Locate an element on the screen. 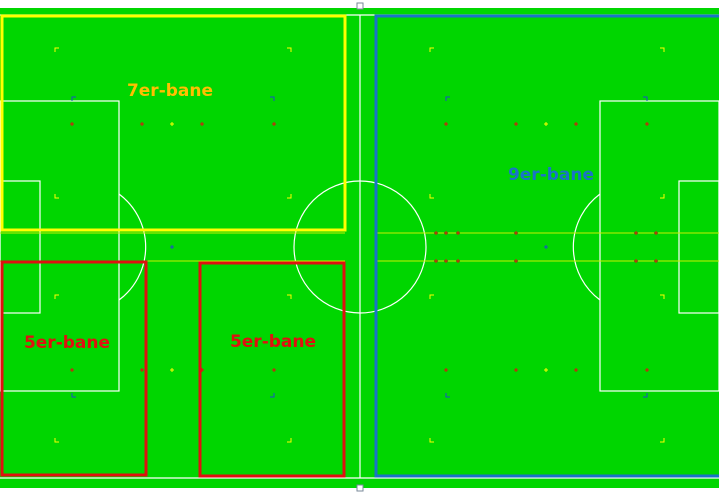 The height and width of the screenshot is (495, 719). zone-label-7er-bane: 7er-bane is located at coordinates (170, 91).